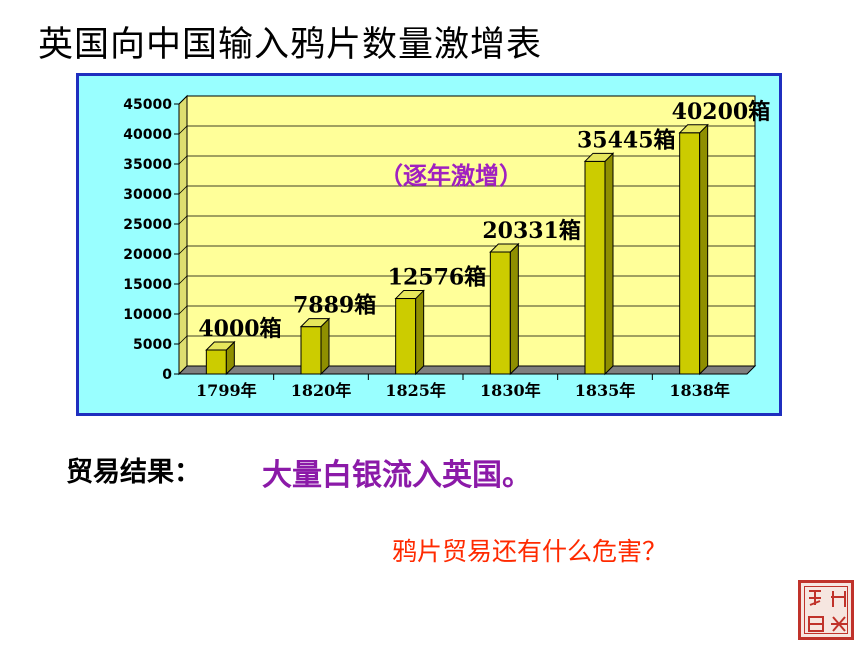 This screenshot has height=645, width=860. Describe the element at coordinates (147, 135) in the screenshot. I see `y-tick-label: 40000` at that location.